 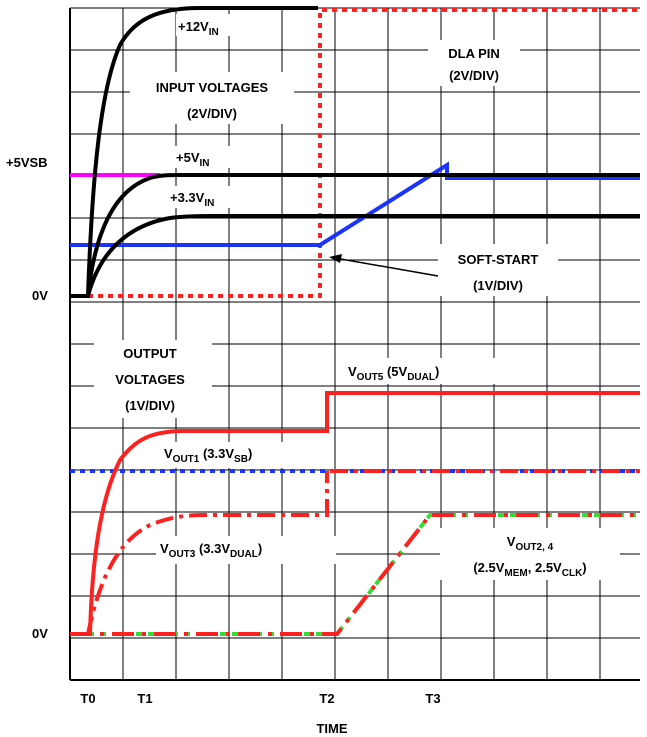 I want to click on time-tick-t0: T0, so click(x=87, y=698).